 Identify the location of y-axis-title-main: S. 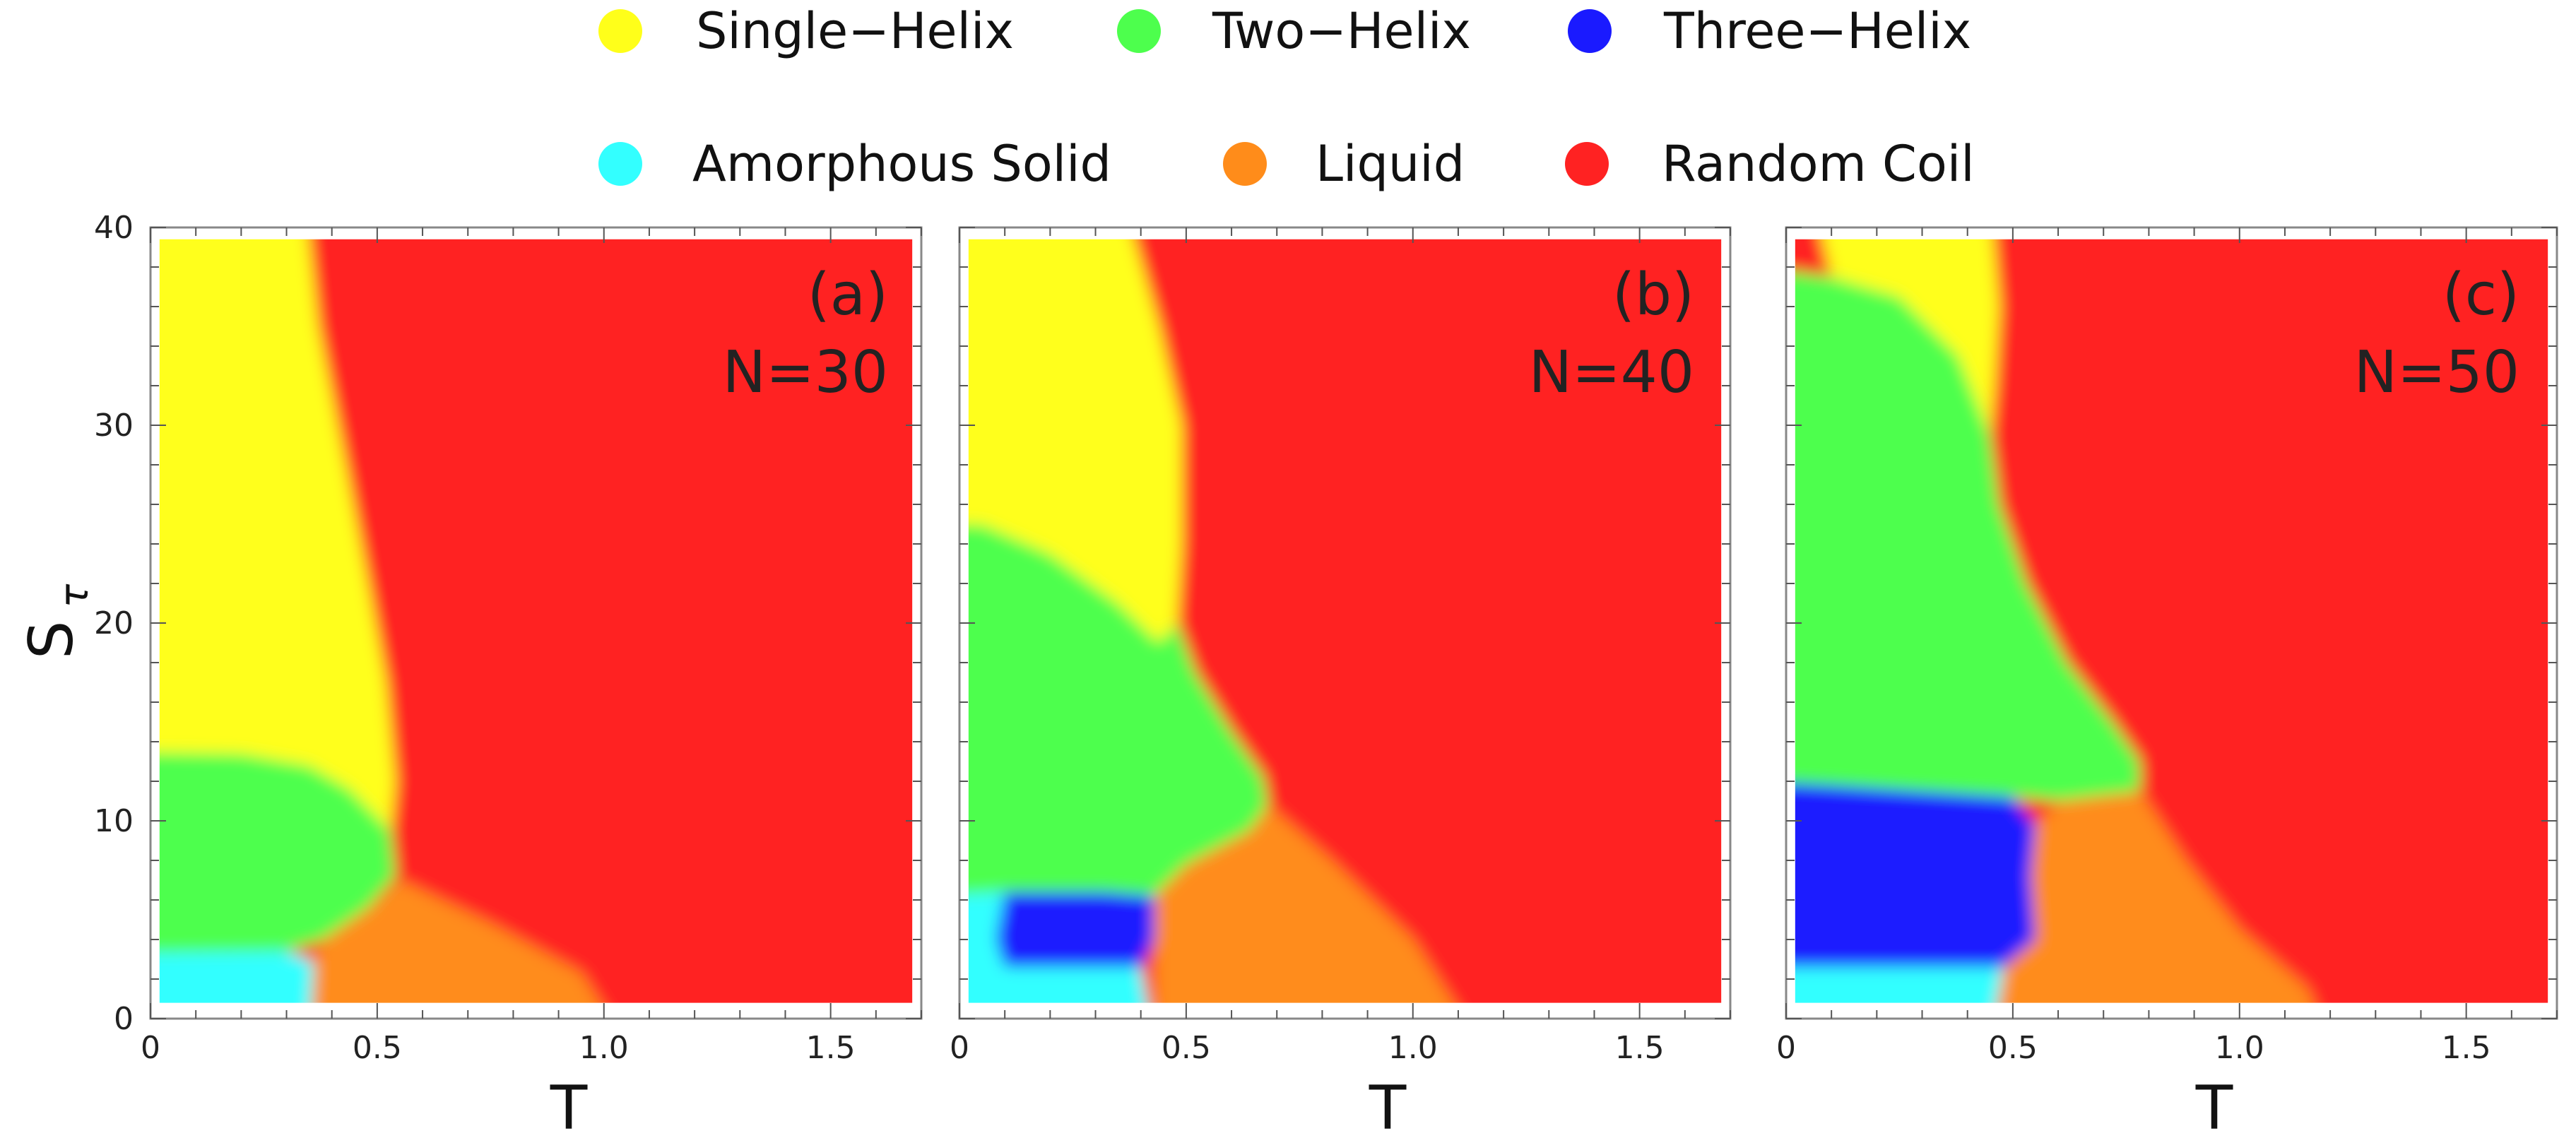
(51, 640).